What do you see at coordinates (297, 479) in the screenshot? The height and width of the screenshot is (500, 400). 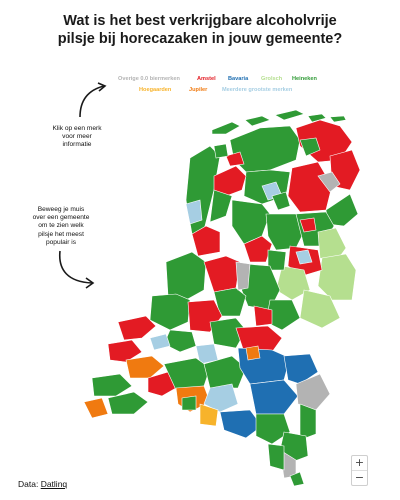 I see `region-vaals` at bounding box center [297, 479].